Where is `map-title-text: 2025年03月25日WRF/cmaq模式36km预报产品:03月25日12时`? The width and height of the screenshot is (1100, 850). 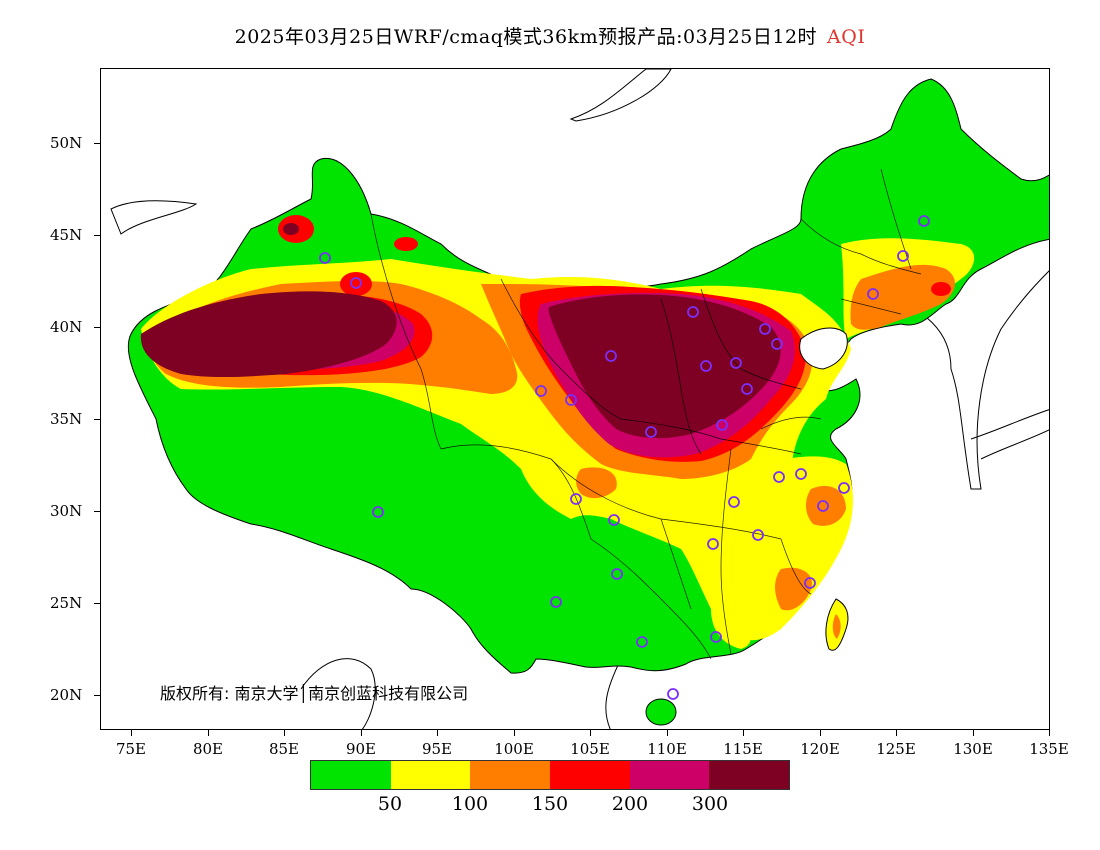
map-title-text: 2025年03月25日WRF/cmaq模式36km预报产品:03月25日12时 is located at coordinates (526, 37).